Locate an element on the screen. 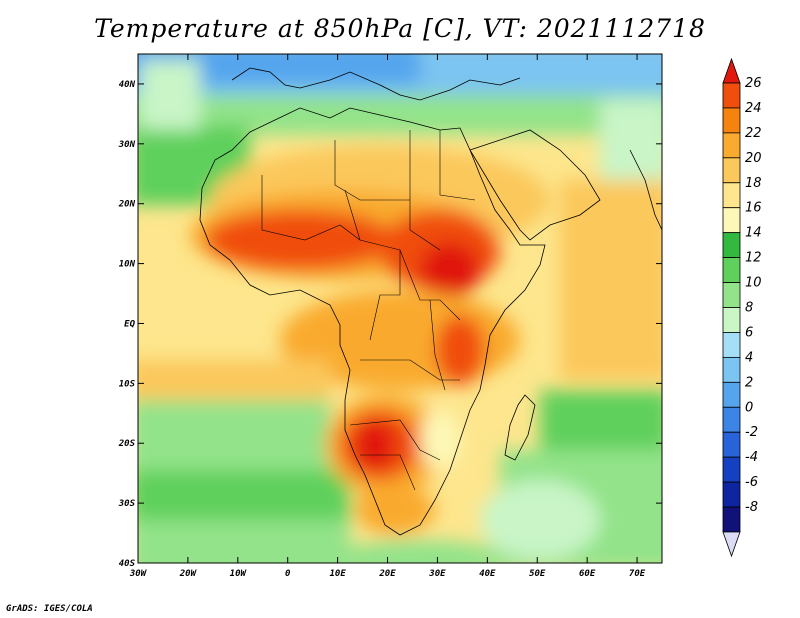  x-tick-label: 20W is located at coordinates (188, 574).